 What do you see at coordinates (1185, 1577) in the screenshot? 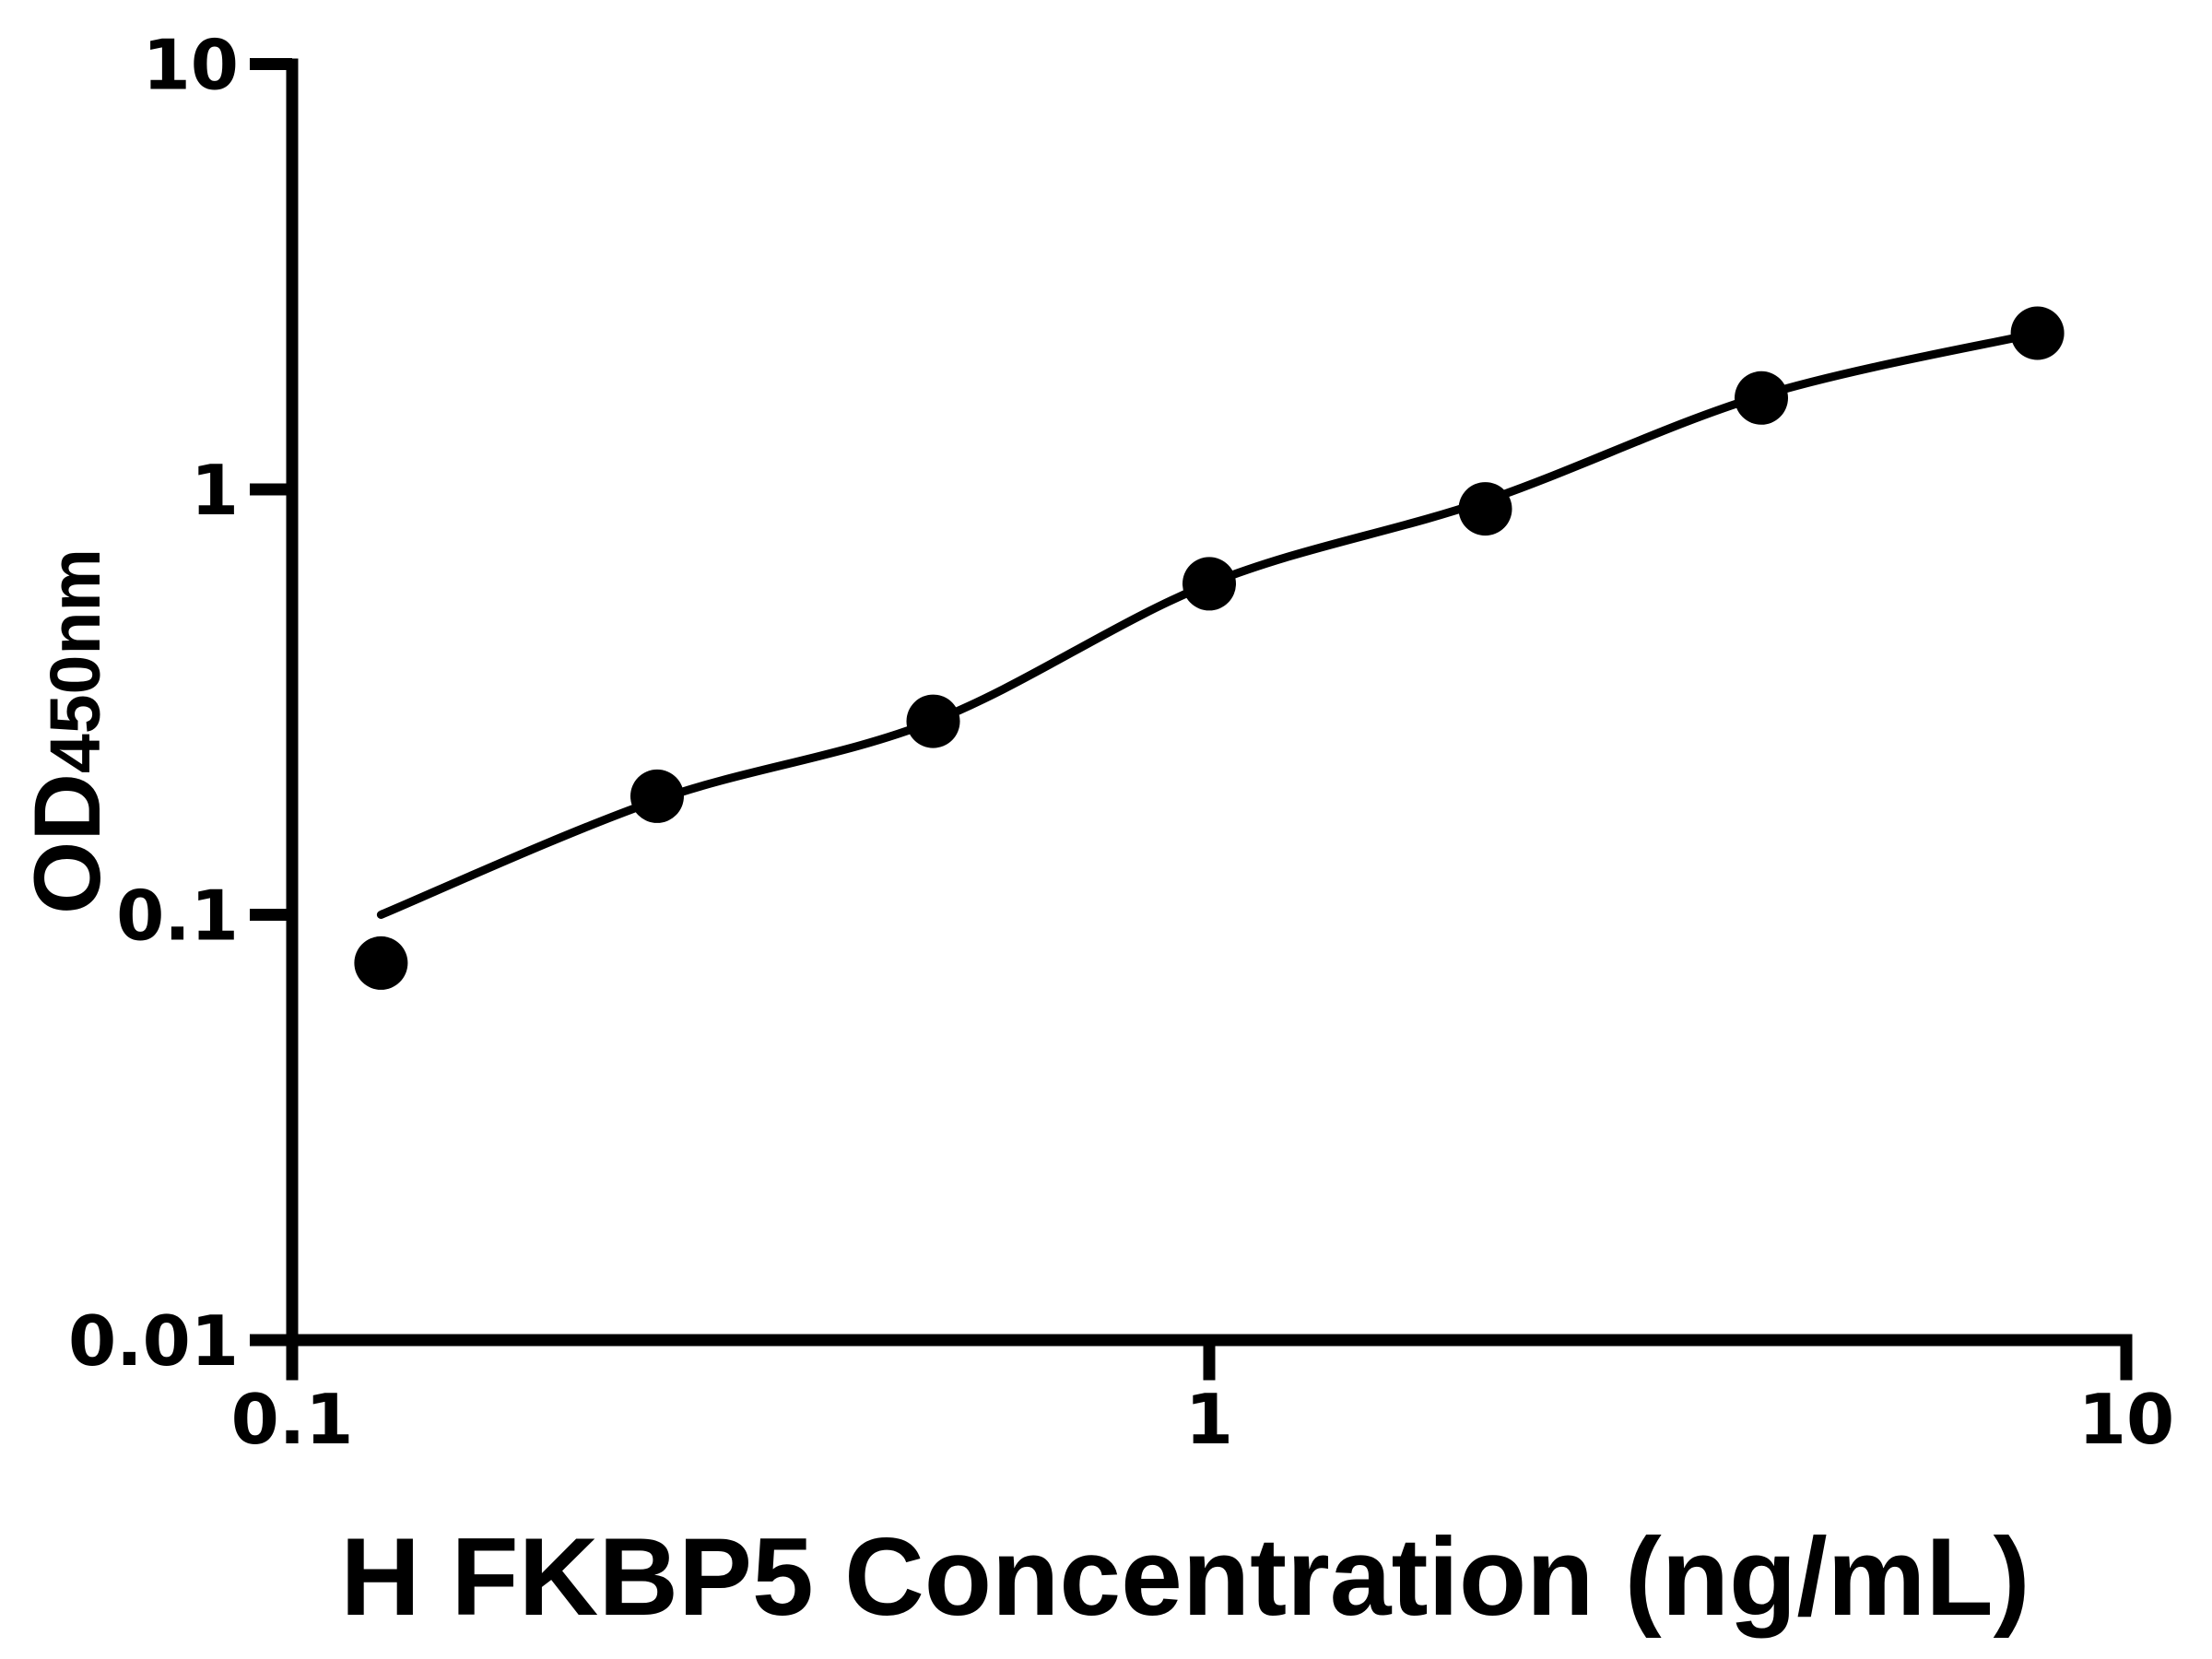
I see `x-axis-title: H FKBP5 Concentration (ng/mL)` at bounding box center [1185, 1577].